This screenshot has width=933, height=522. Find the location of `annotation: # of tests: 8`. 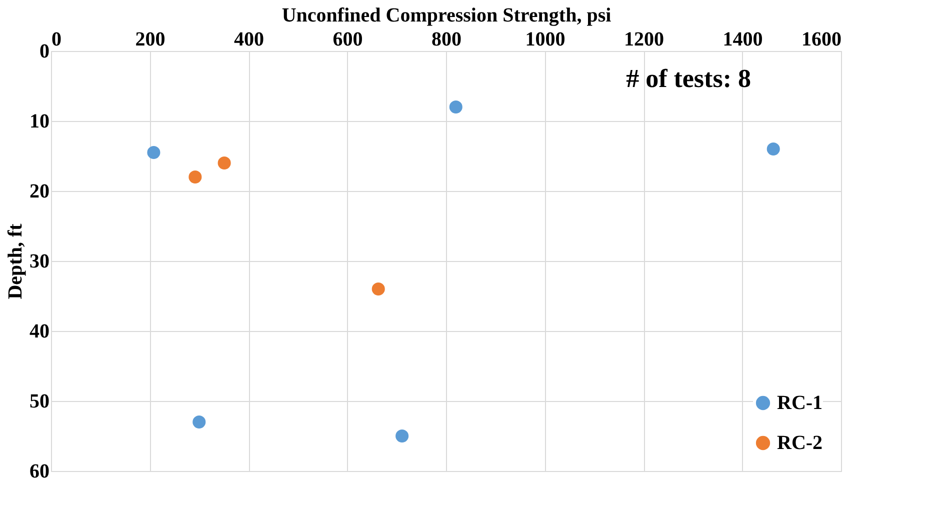

annotation: # of tests: 8 is located at coordinates (688, 78).